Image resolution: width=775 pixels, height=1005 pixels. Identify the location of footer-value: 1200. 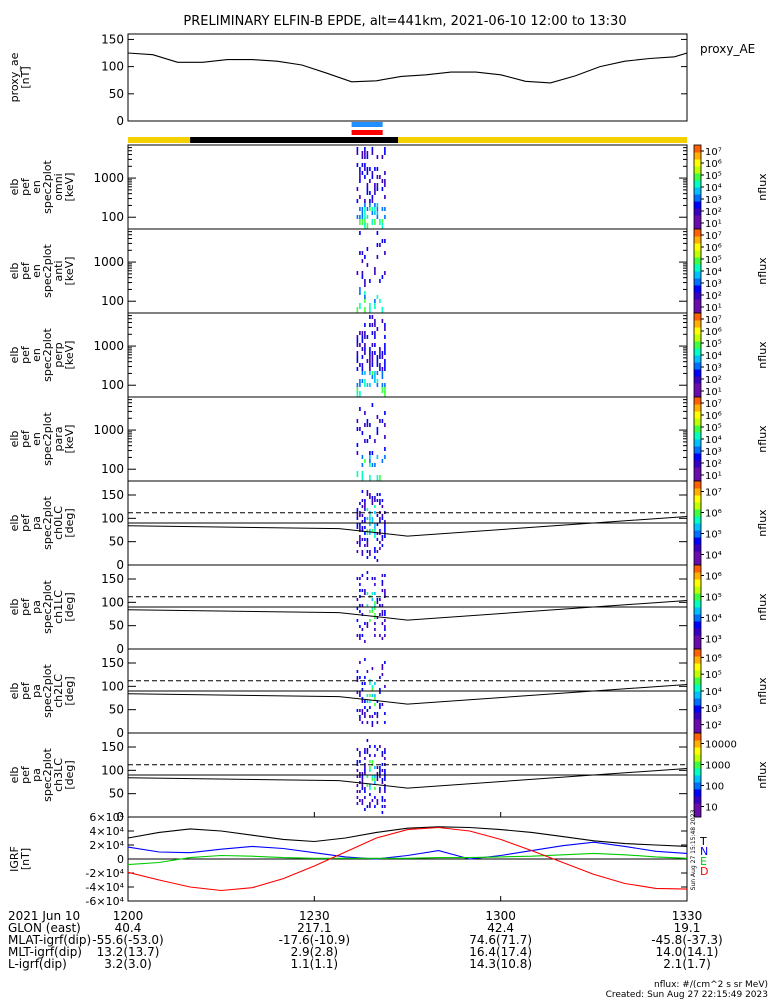
(128, 916).